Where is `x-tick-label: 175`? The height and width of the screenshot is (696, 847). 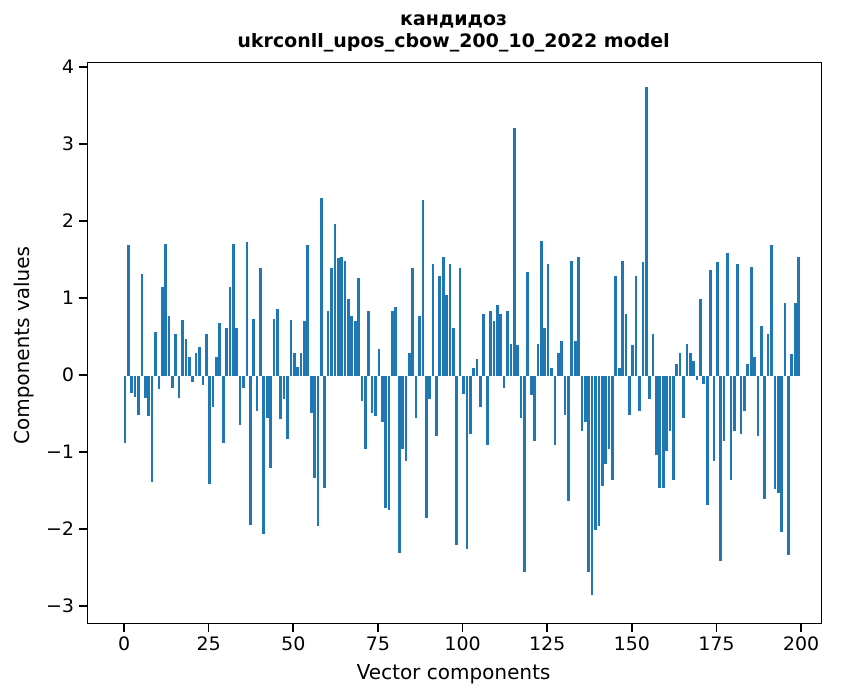
x-tick-label: 175 is located at coordinates (716, 644).